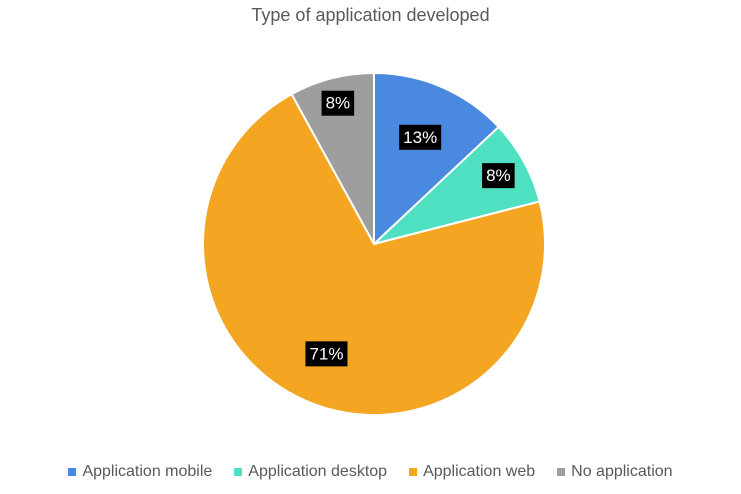 This screenshot has height=494, width=741. I want to click on data-label-application-mobile: 13%, so click(420, 137).